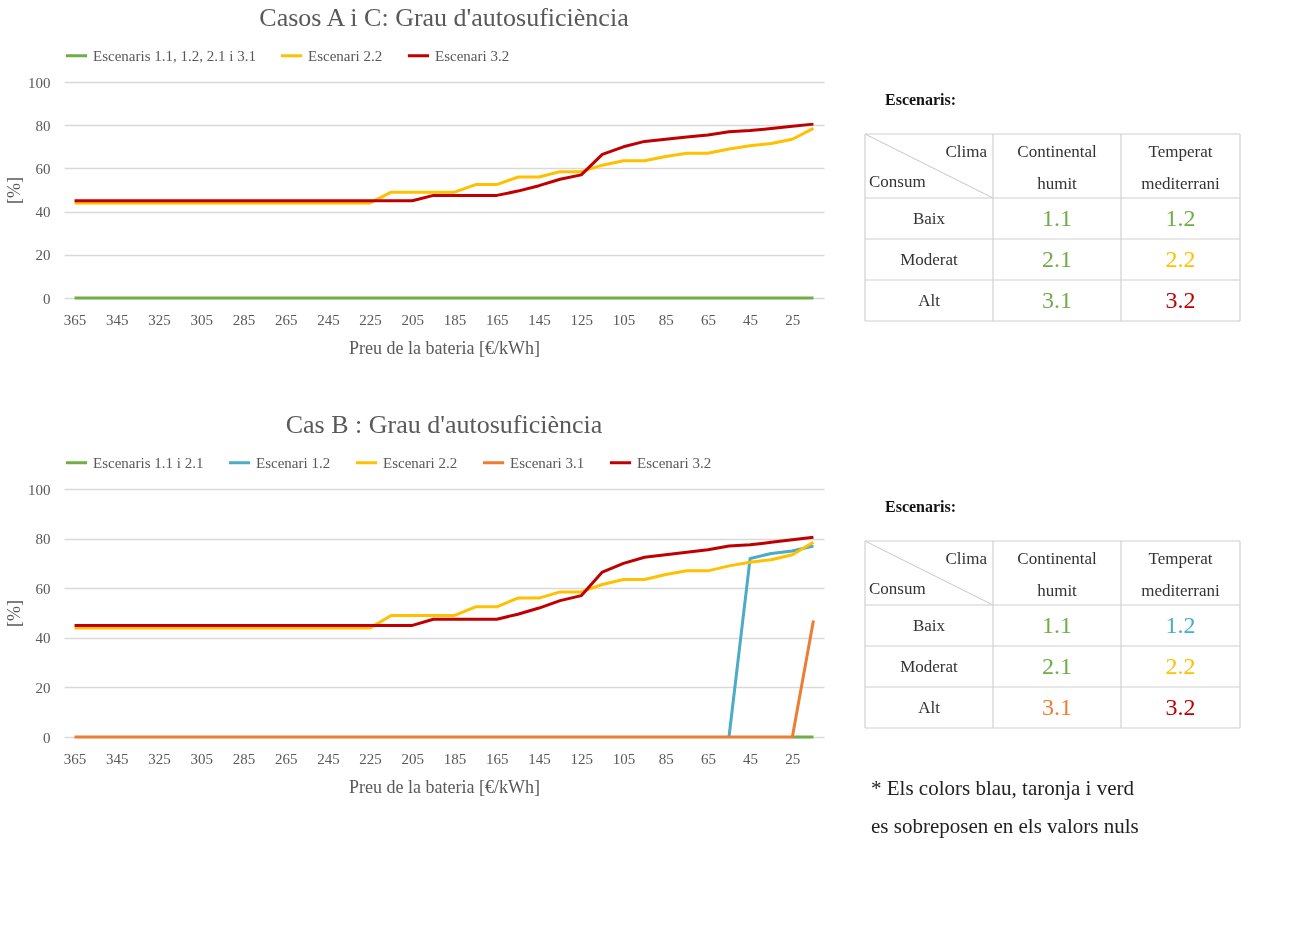 Image resolution: width=1308 pixels, height=939 pixels. I want to click on legend-label: Escenari 3.1, so click(547, 462).